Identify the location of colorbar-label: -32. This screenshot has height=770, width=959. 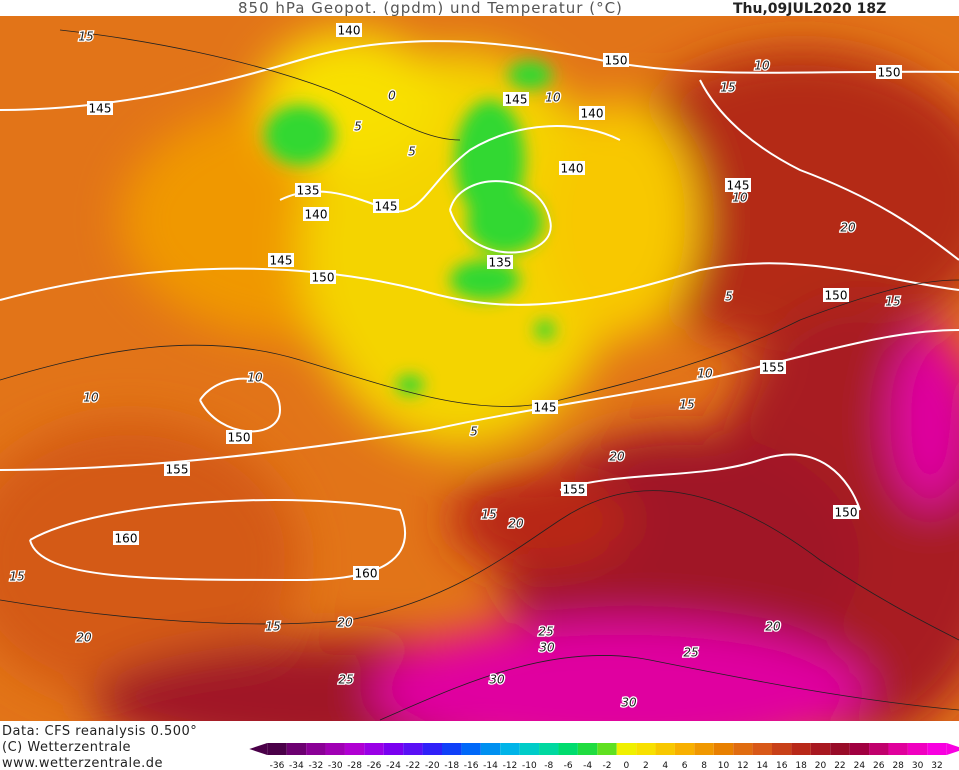
(315, 765).